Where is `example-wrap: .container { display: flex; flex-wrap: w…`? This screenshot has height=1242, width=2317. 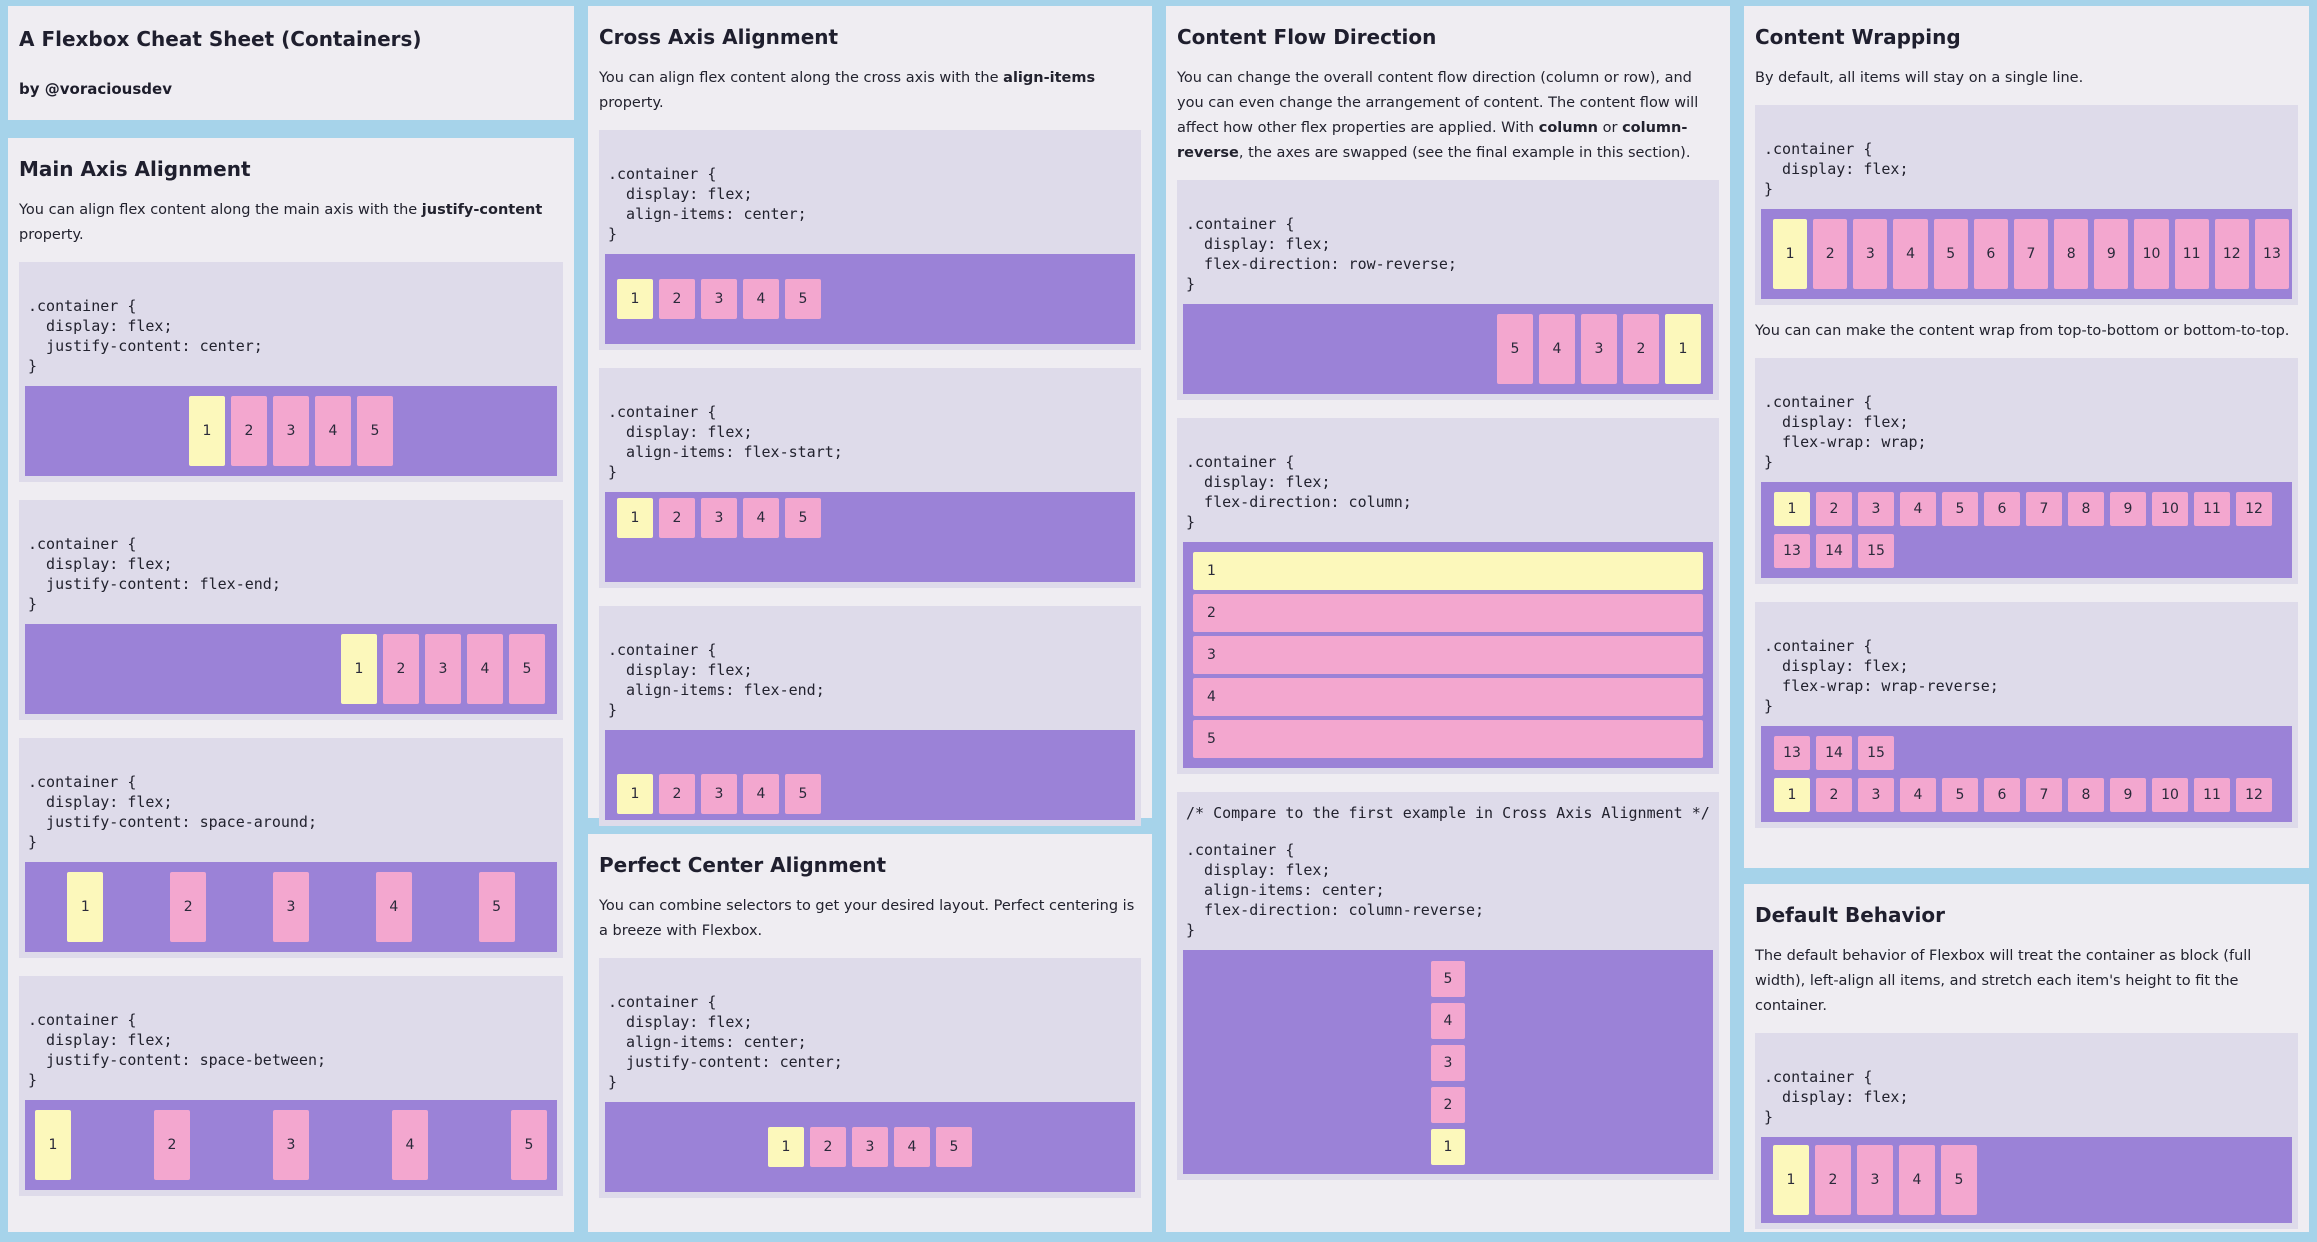 example-wrap: .container { display: flex; flex-wrap: w… is located at coordinates (2026, 471).